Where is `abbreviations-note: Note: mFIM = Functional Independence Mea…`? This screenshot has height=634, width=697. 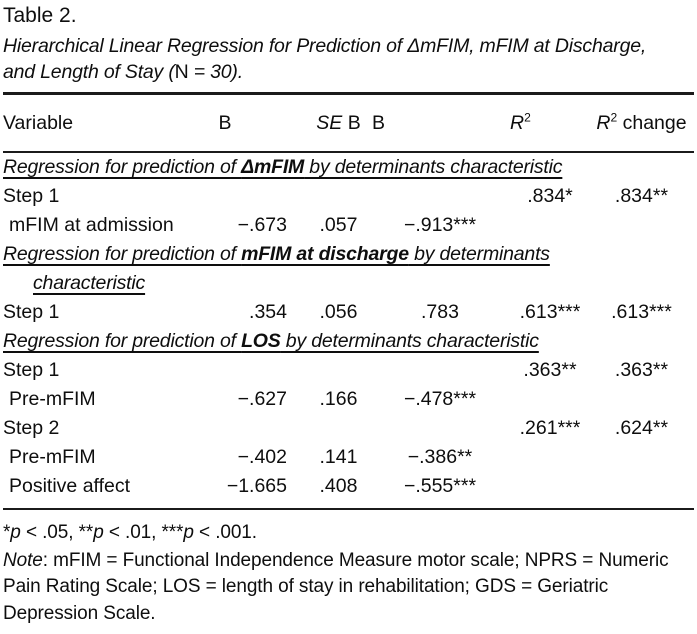
abbreviations-note: Note: mFIM = Functional Independence Mea… is located at coordinates (336, 586).